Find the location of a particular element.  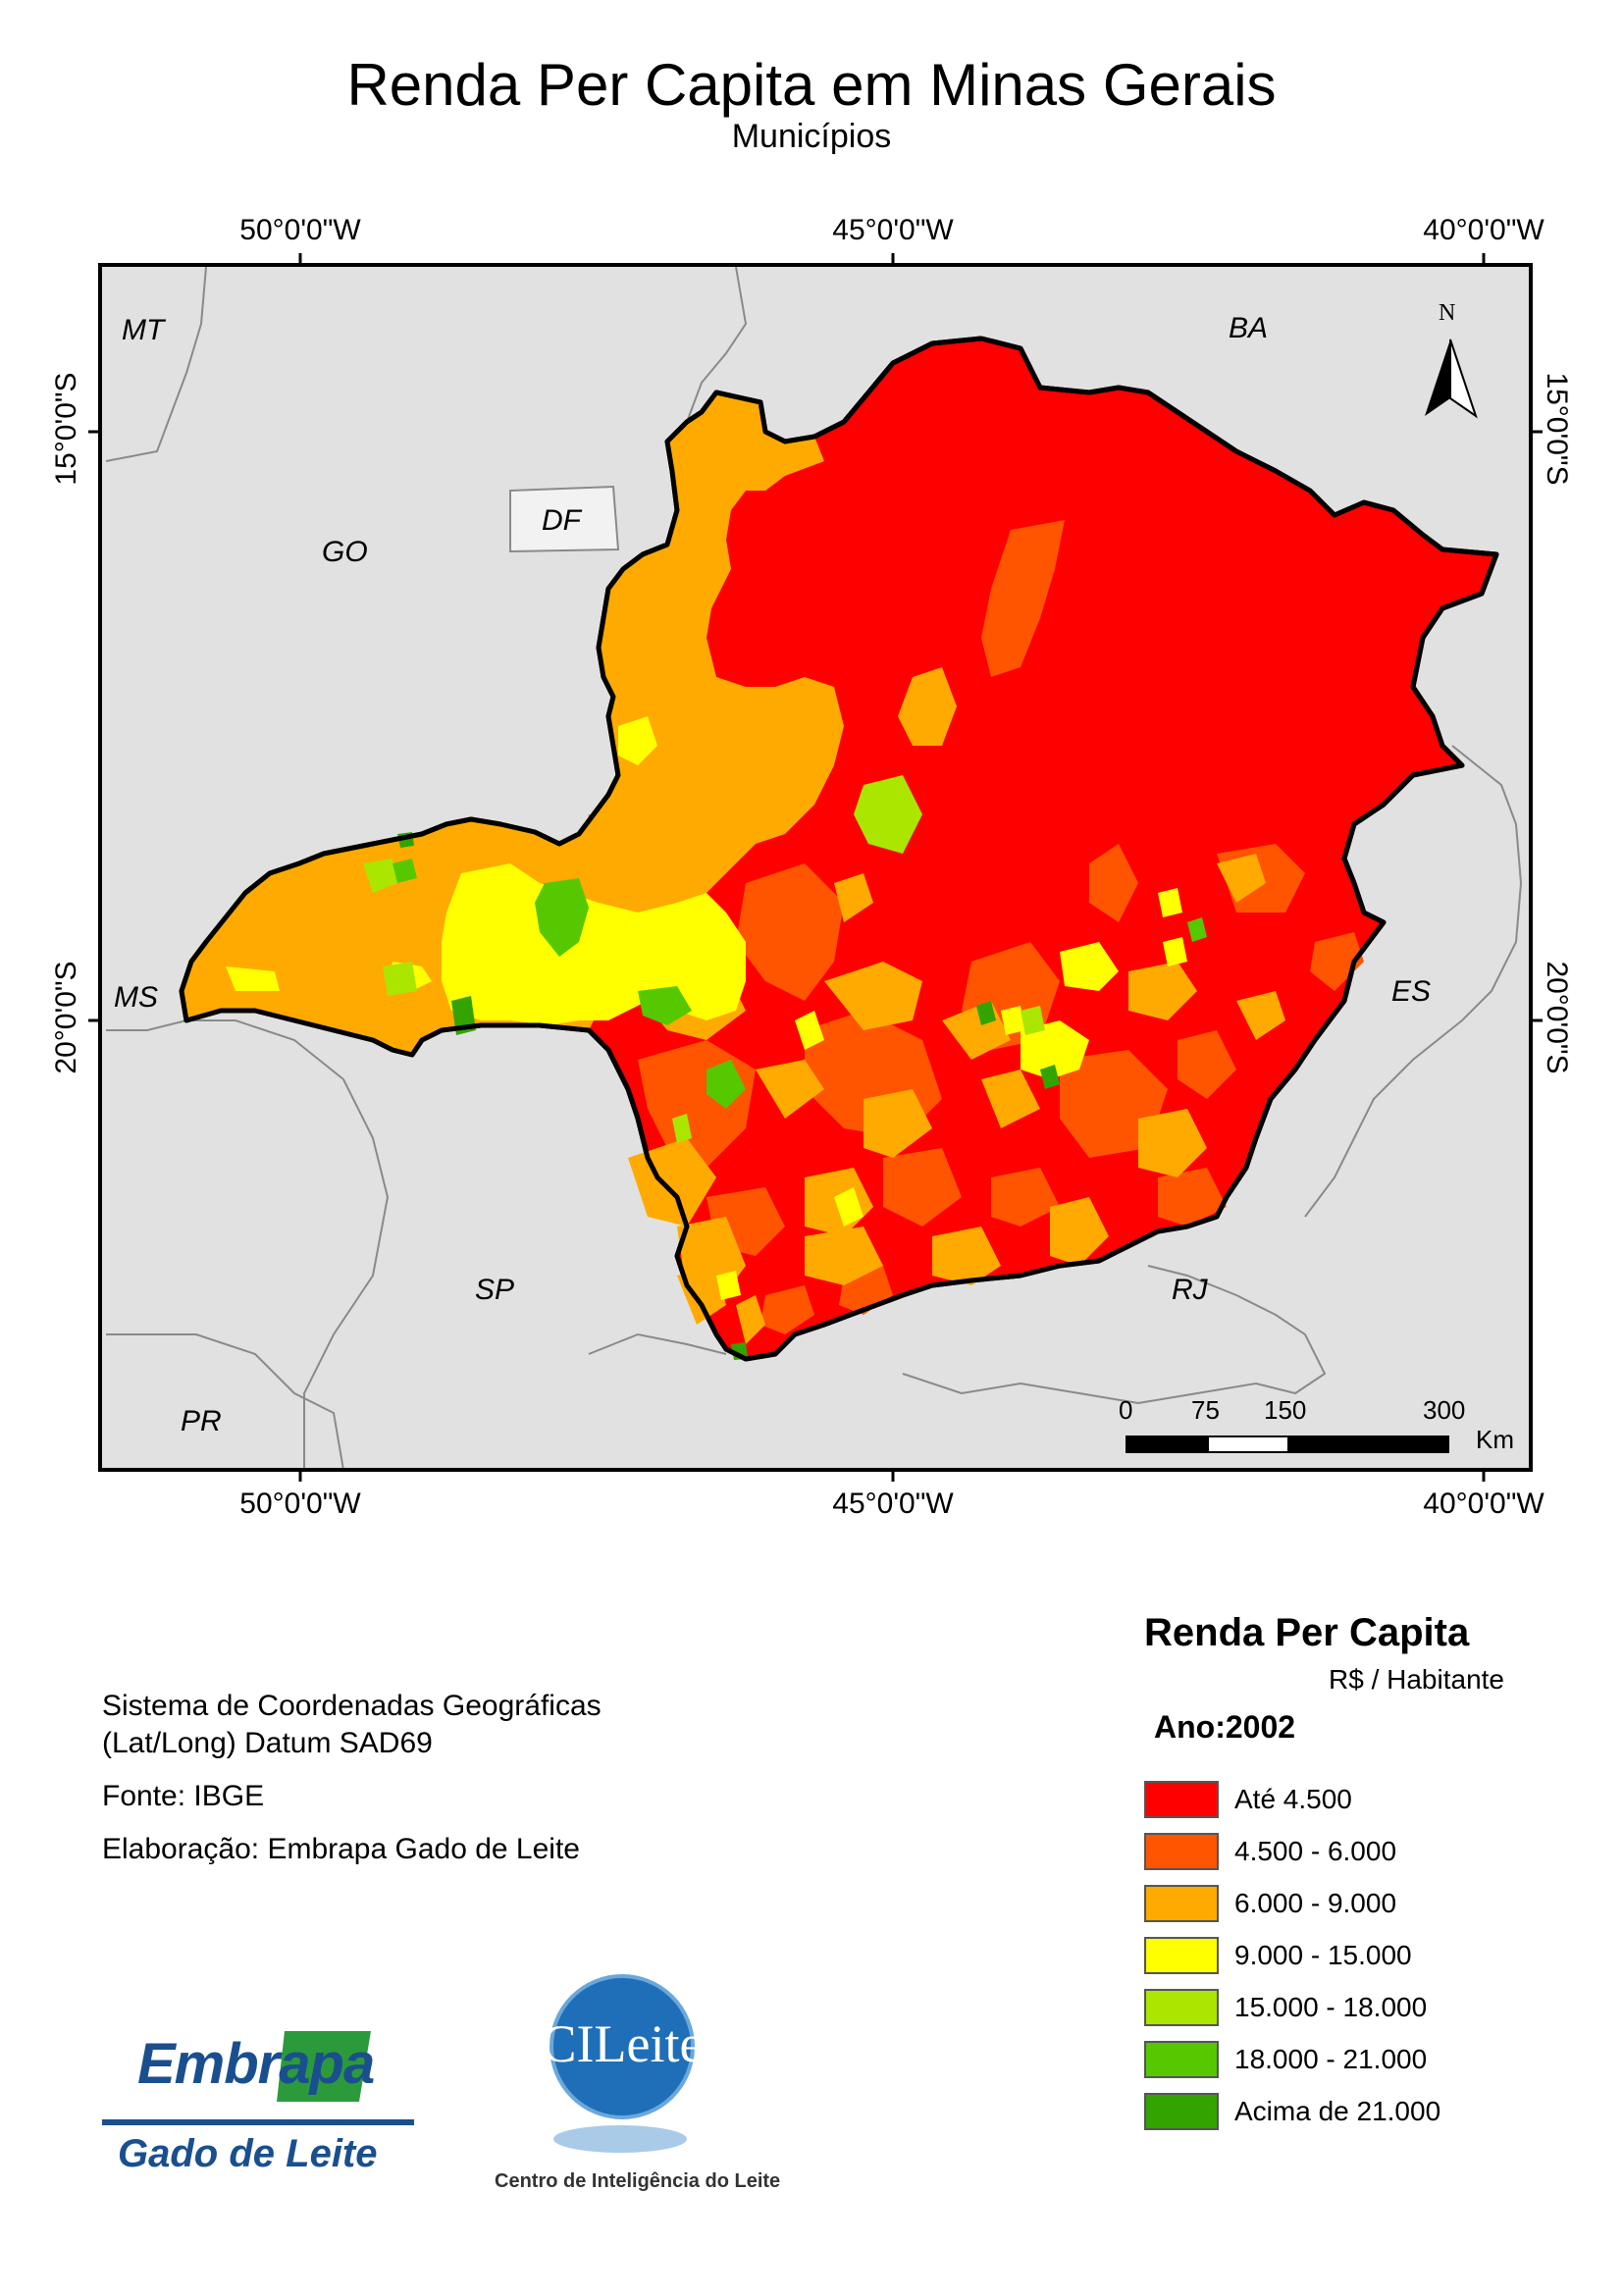

legend-item: 9.000 - 15.000 is located at coordinates (1278, 1955).